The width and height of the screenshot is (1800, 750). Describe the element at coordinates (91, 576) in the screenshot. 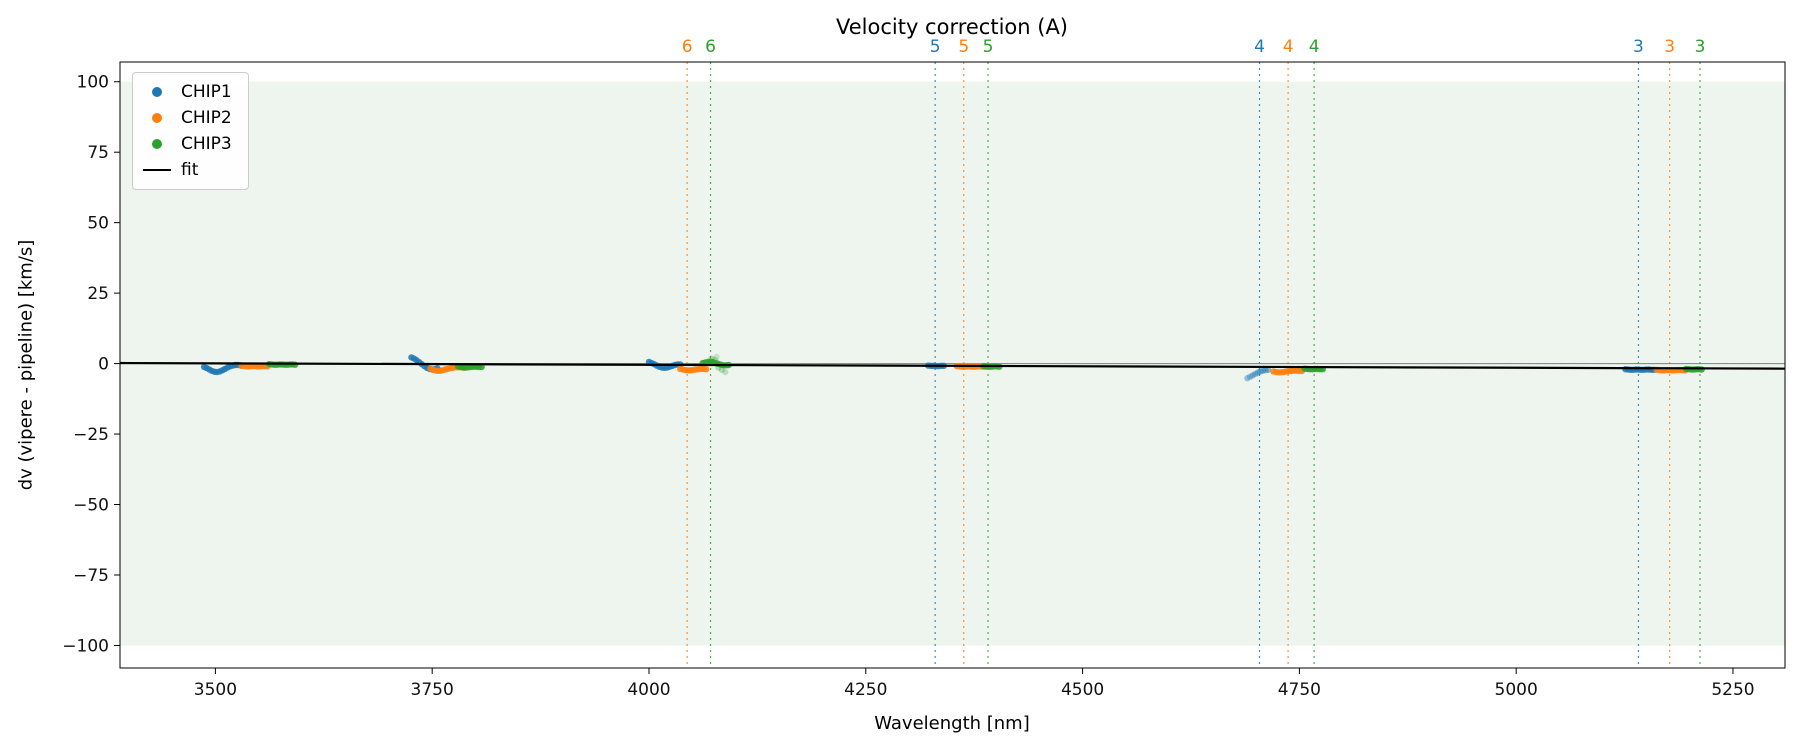

I see `y-tick-label: −75` at that location.